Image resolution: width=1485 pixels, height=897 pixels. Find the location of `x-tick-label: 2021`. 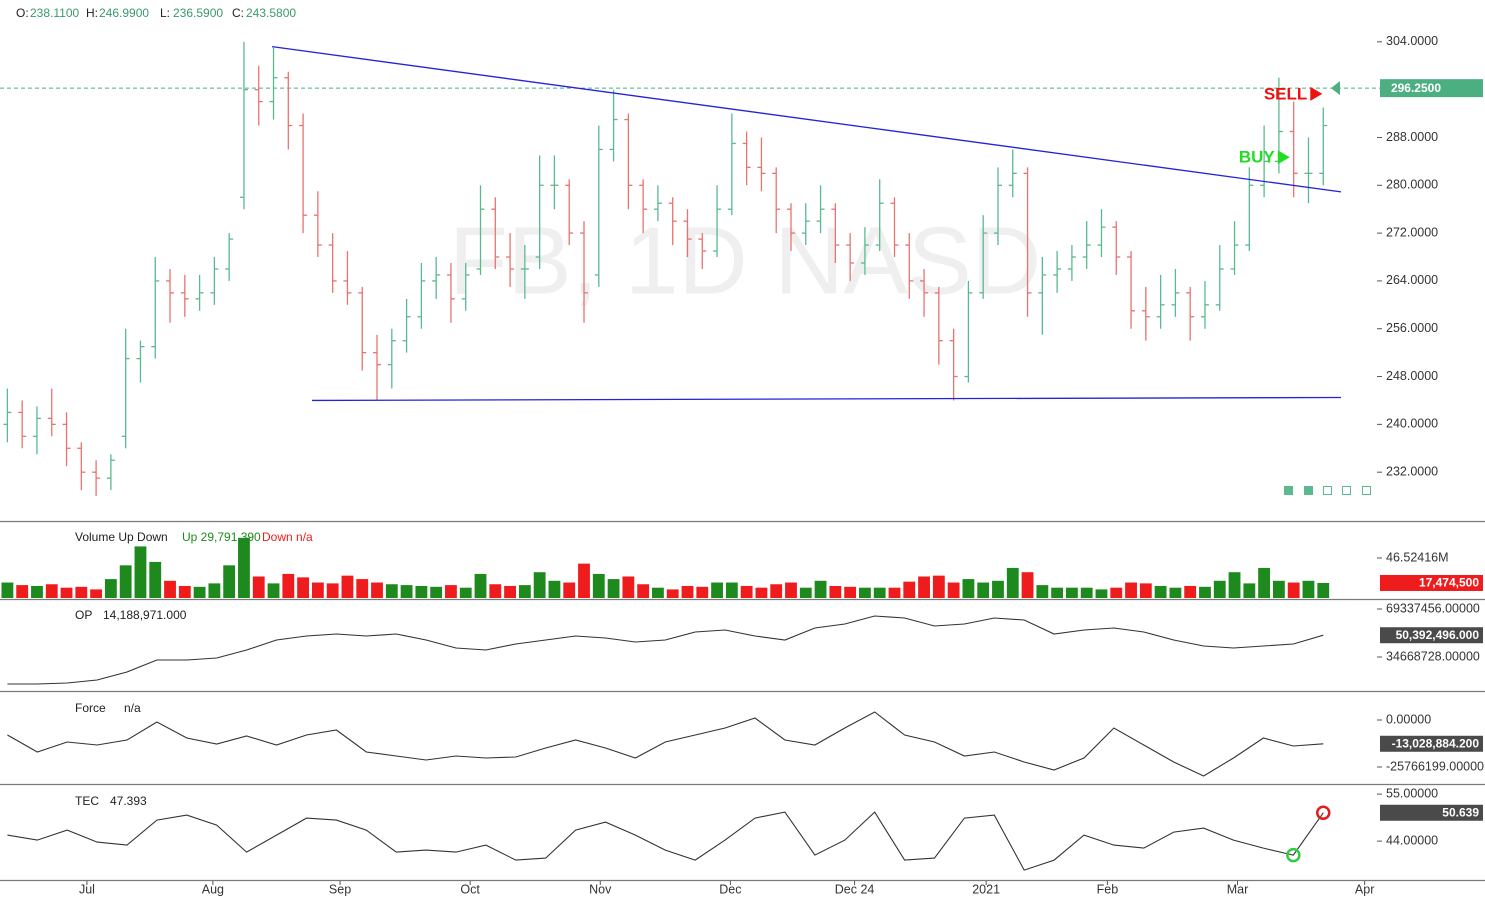

x-tick-label: 2021 is located at coordinates (986, 889).